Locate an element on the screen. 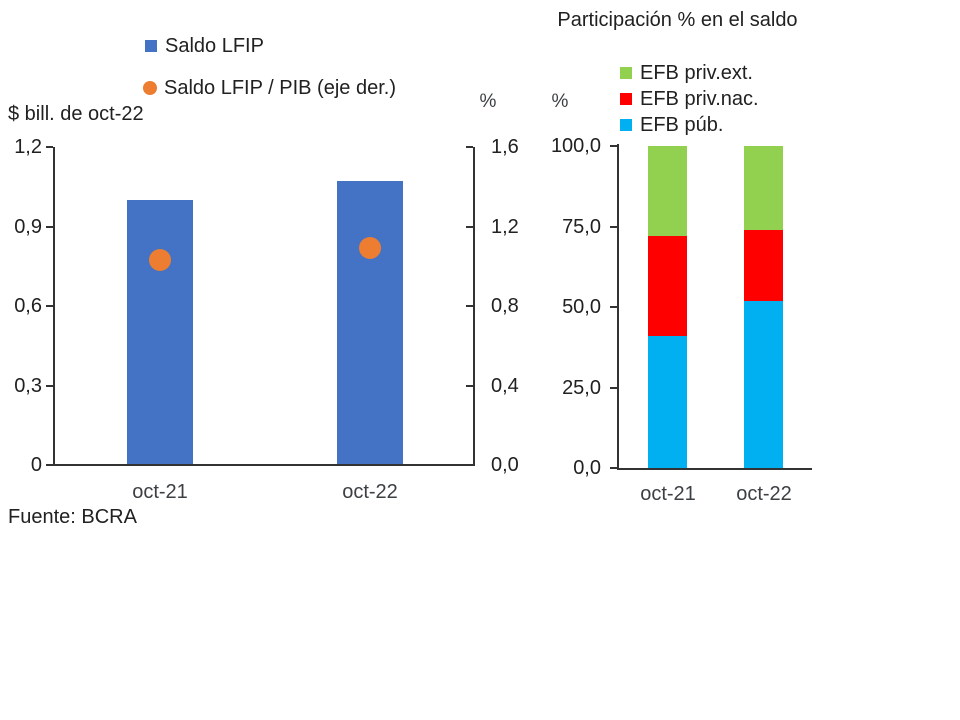  legend-item-efb-pub: EFB púb. is located at coordinates (671, 125).